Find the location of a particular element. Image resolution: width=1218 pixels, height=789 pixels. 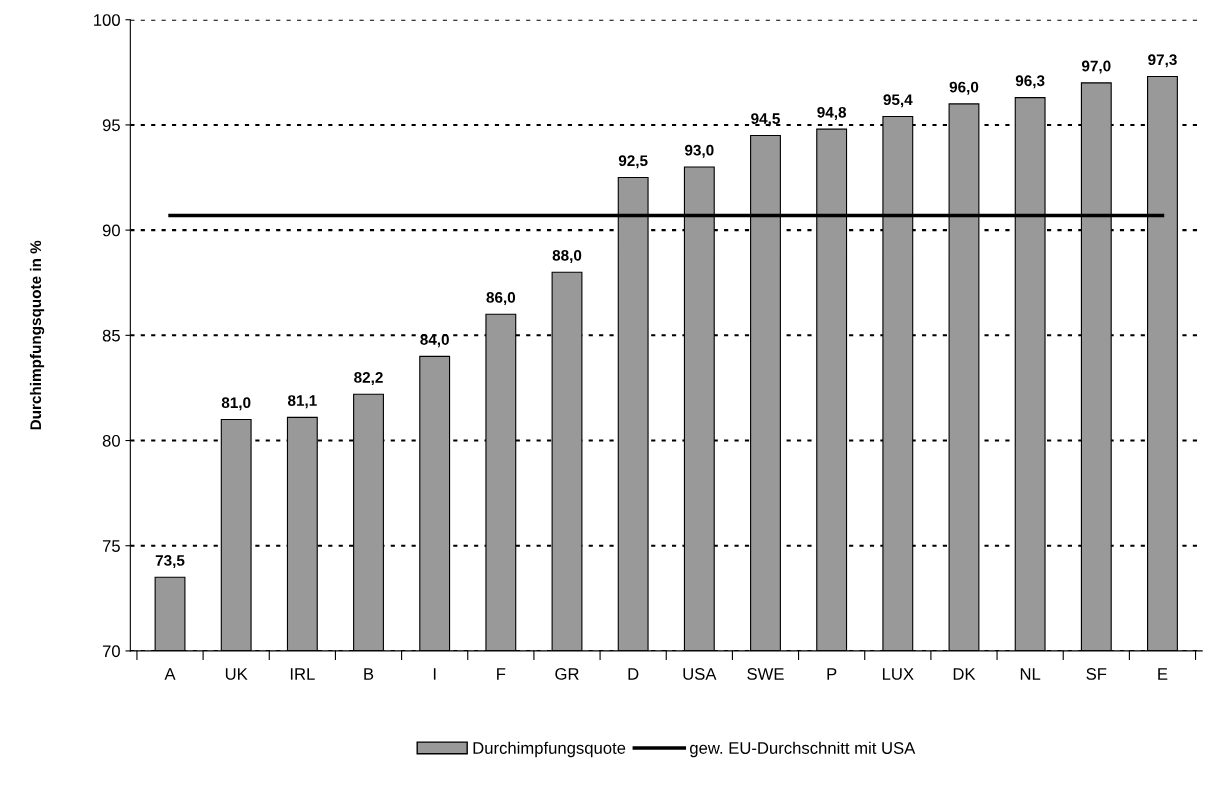

y-tick-label: 95 is located at coordinates (111, 125).